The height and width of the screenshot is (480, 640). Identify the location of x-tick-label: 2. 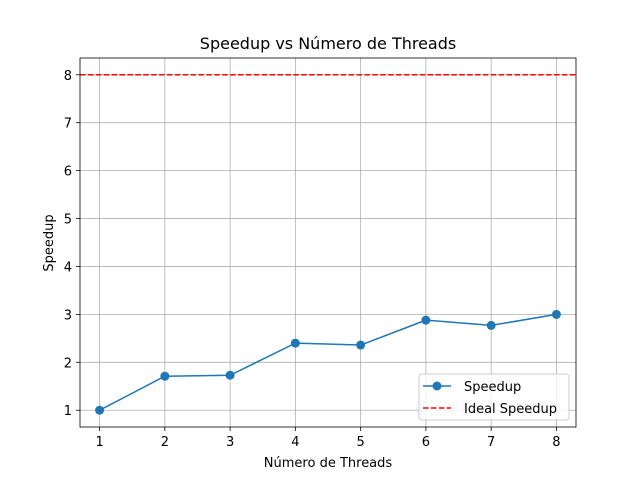
(165, 442).